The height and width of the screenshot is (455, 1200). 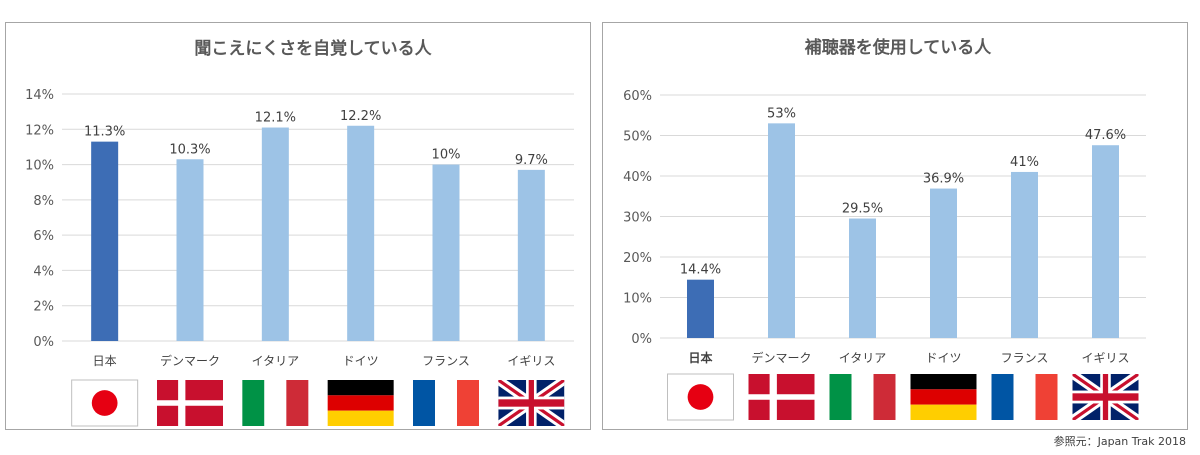 What do you see at coordinates (43, 236) in the screenshot?
I see `y-tick-label: 6%` at bounding box center [43, 236].